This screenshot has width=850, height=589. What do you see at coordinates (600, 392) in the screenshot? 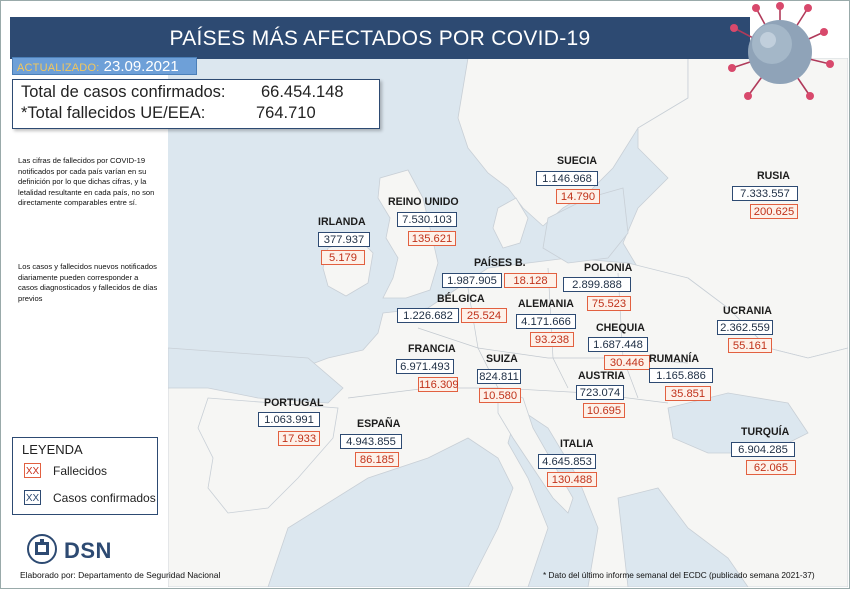
I see `cases-austria: 723.074` at bounding box center [600, 392].